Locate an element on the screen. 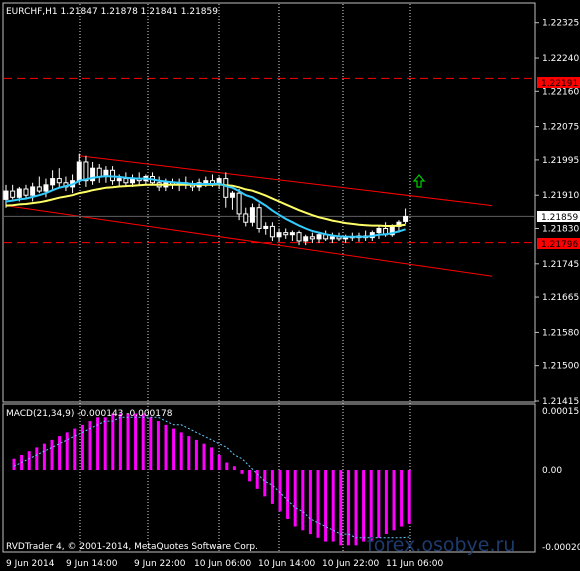 The image size is (580, 571). price-tick-label: 1.21580 is located at coordinates (560, 333).